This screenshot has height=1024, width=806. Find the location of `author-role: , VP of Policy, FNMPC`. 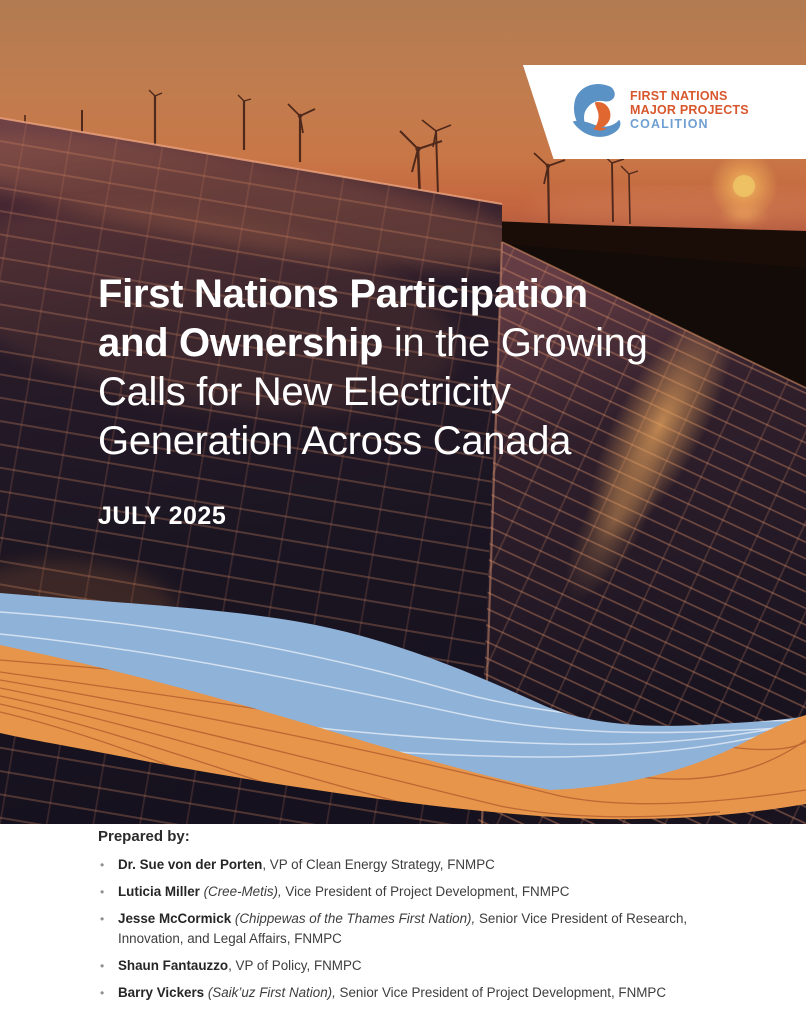

author-role: , VP of Policy, FNMPC is located at coordinates (295, 965).